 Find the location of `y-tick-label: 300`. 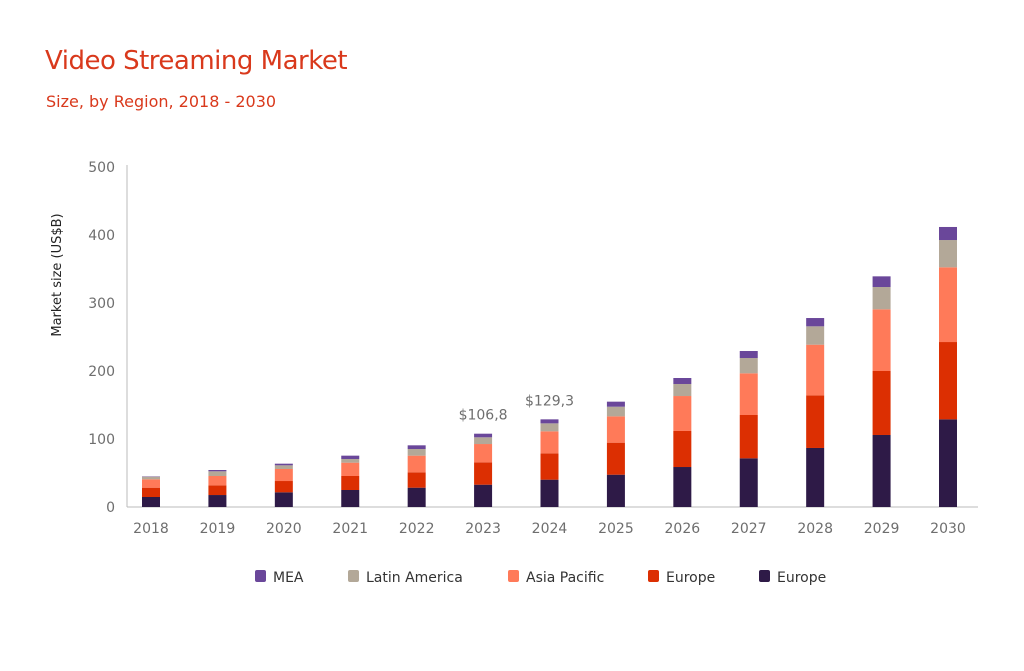

y-tick-label: 300 is located at coordinates (101, 304).